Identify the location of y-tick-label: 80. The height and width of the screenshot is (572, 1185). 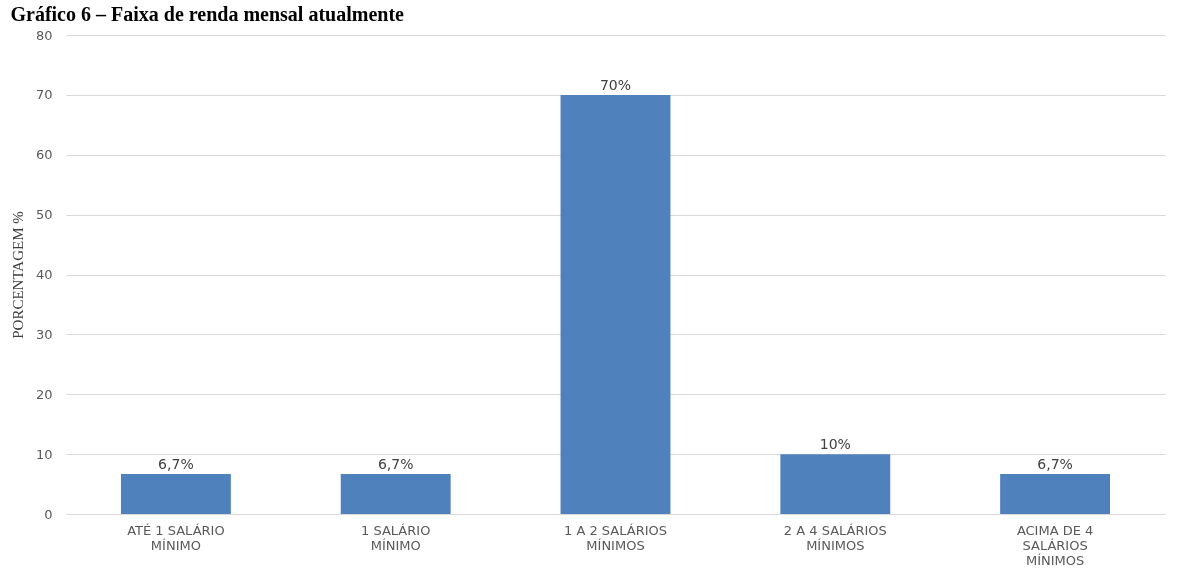
(44, 35).